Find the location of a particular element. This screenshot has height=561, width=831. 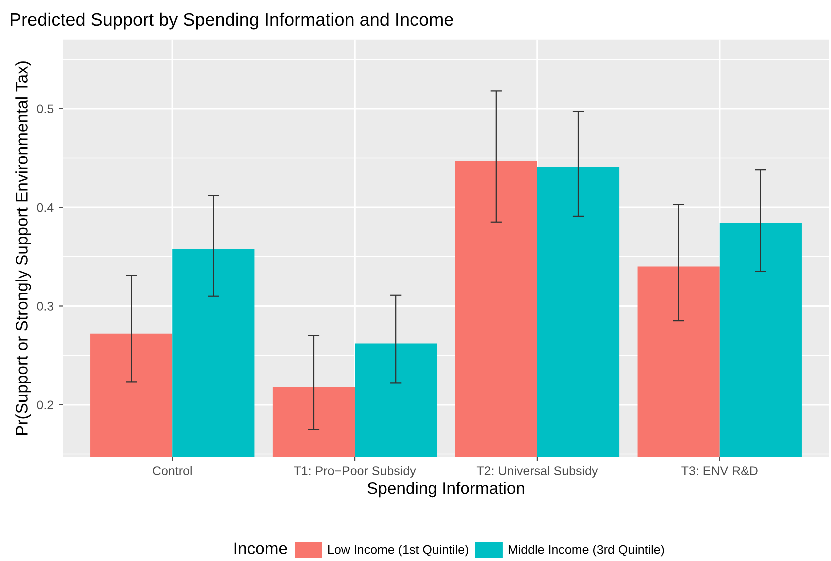

y-tick-label: 0.3 is located at coordinates (45, 306).